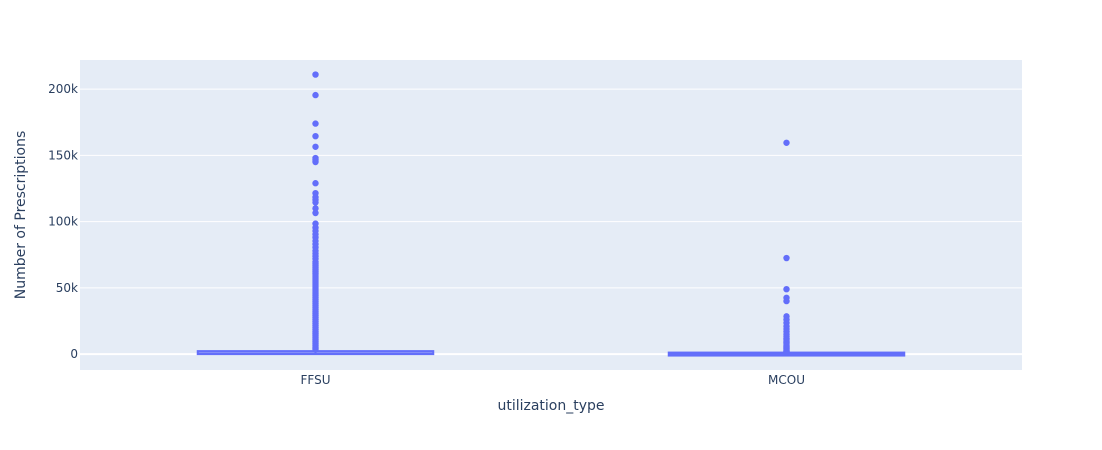  Describe the element at coordinates (63, 89) in the screenshot. I see `y-tick-label: 200k` at that location.